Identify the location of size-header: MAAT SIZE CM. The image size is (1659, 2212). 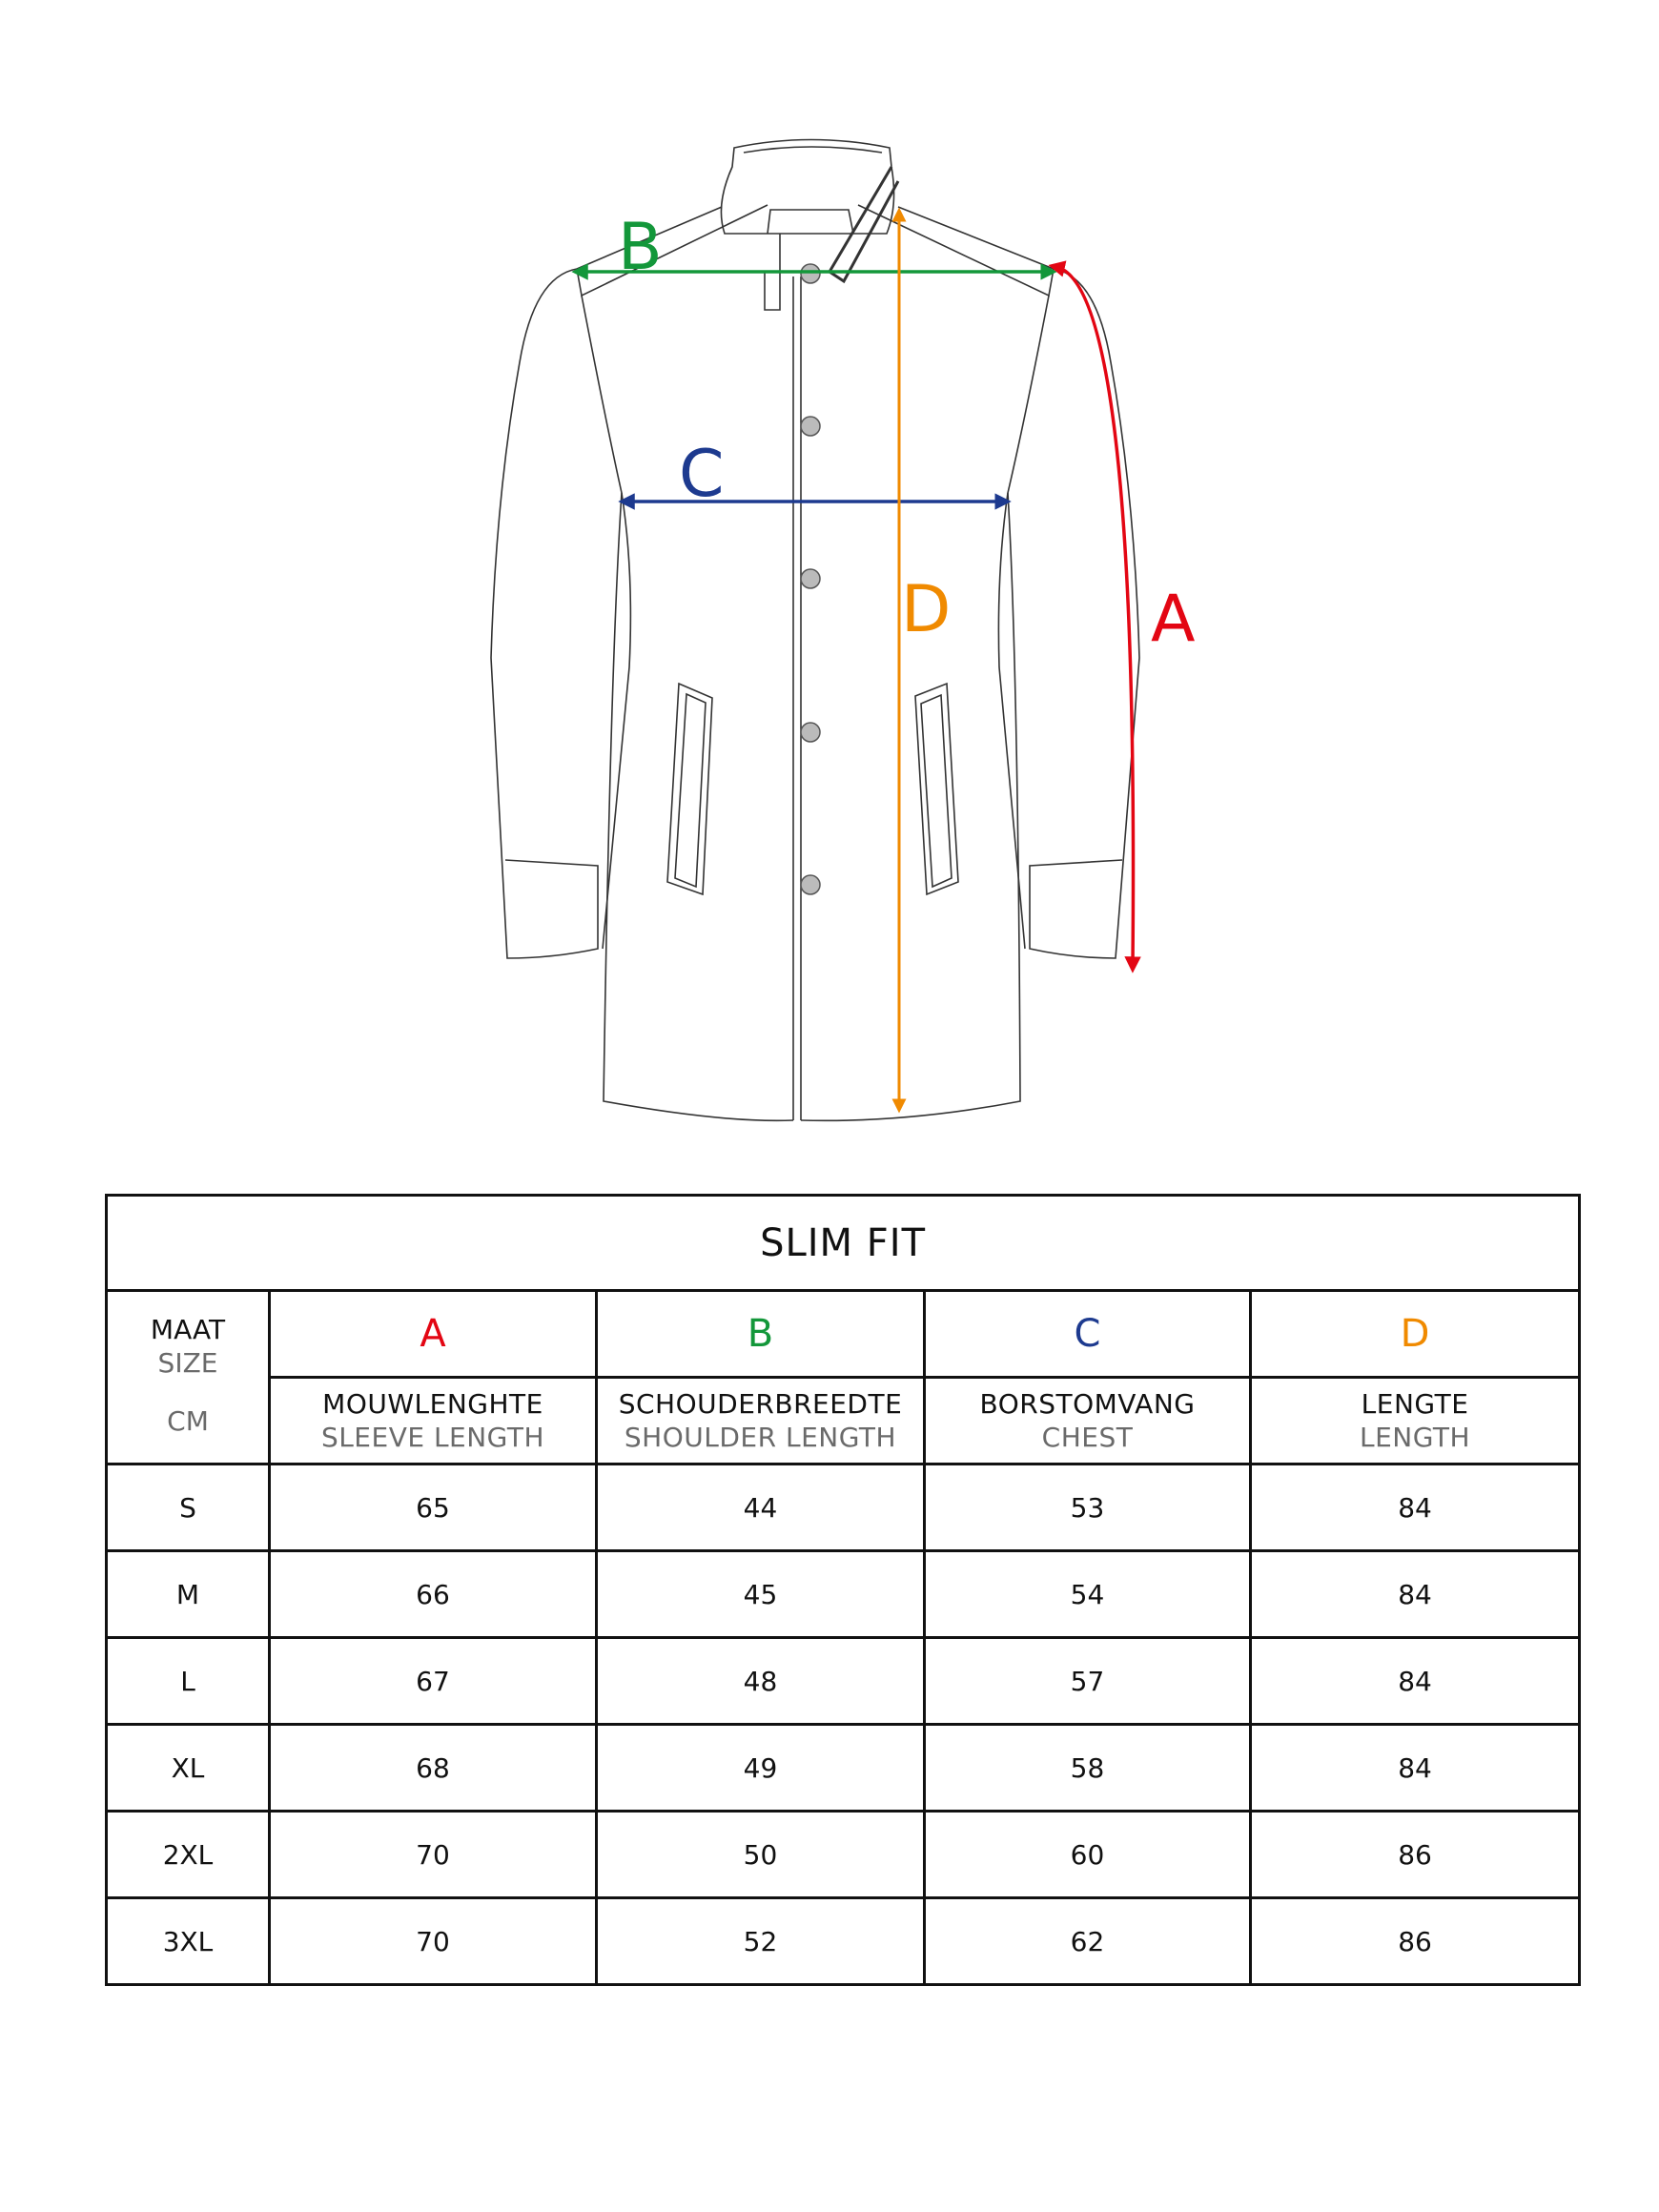
(188, 1377).